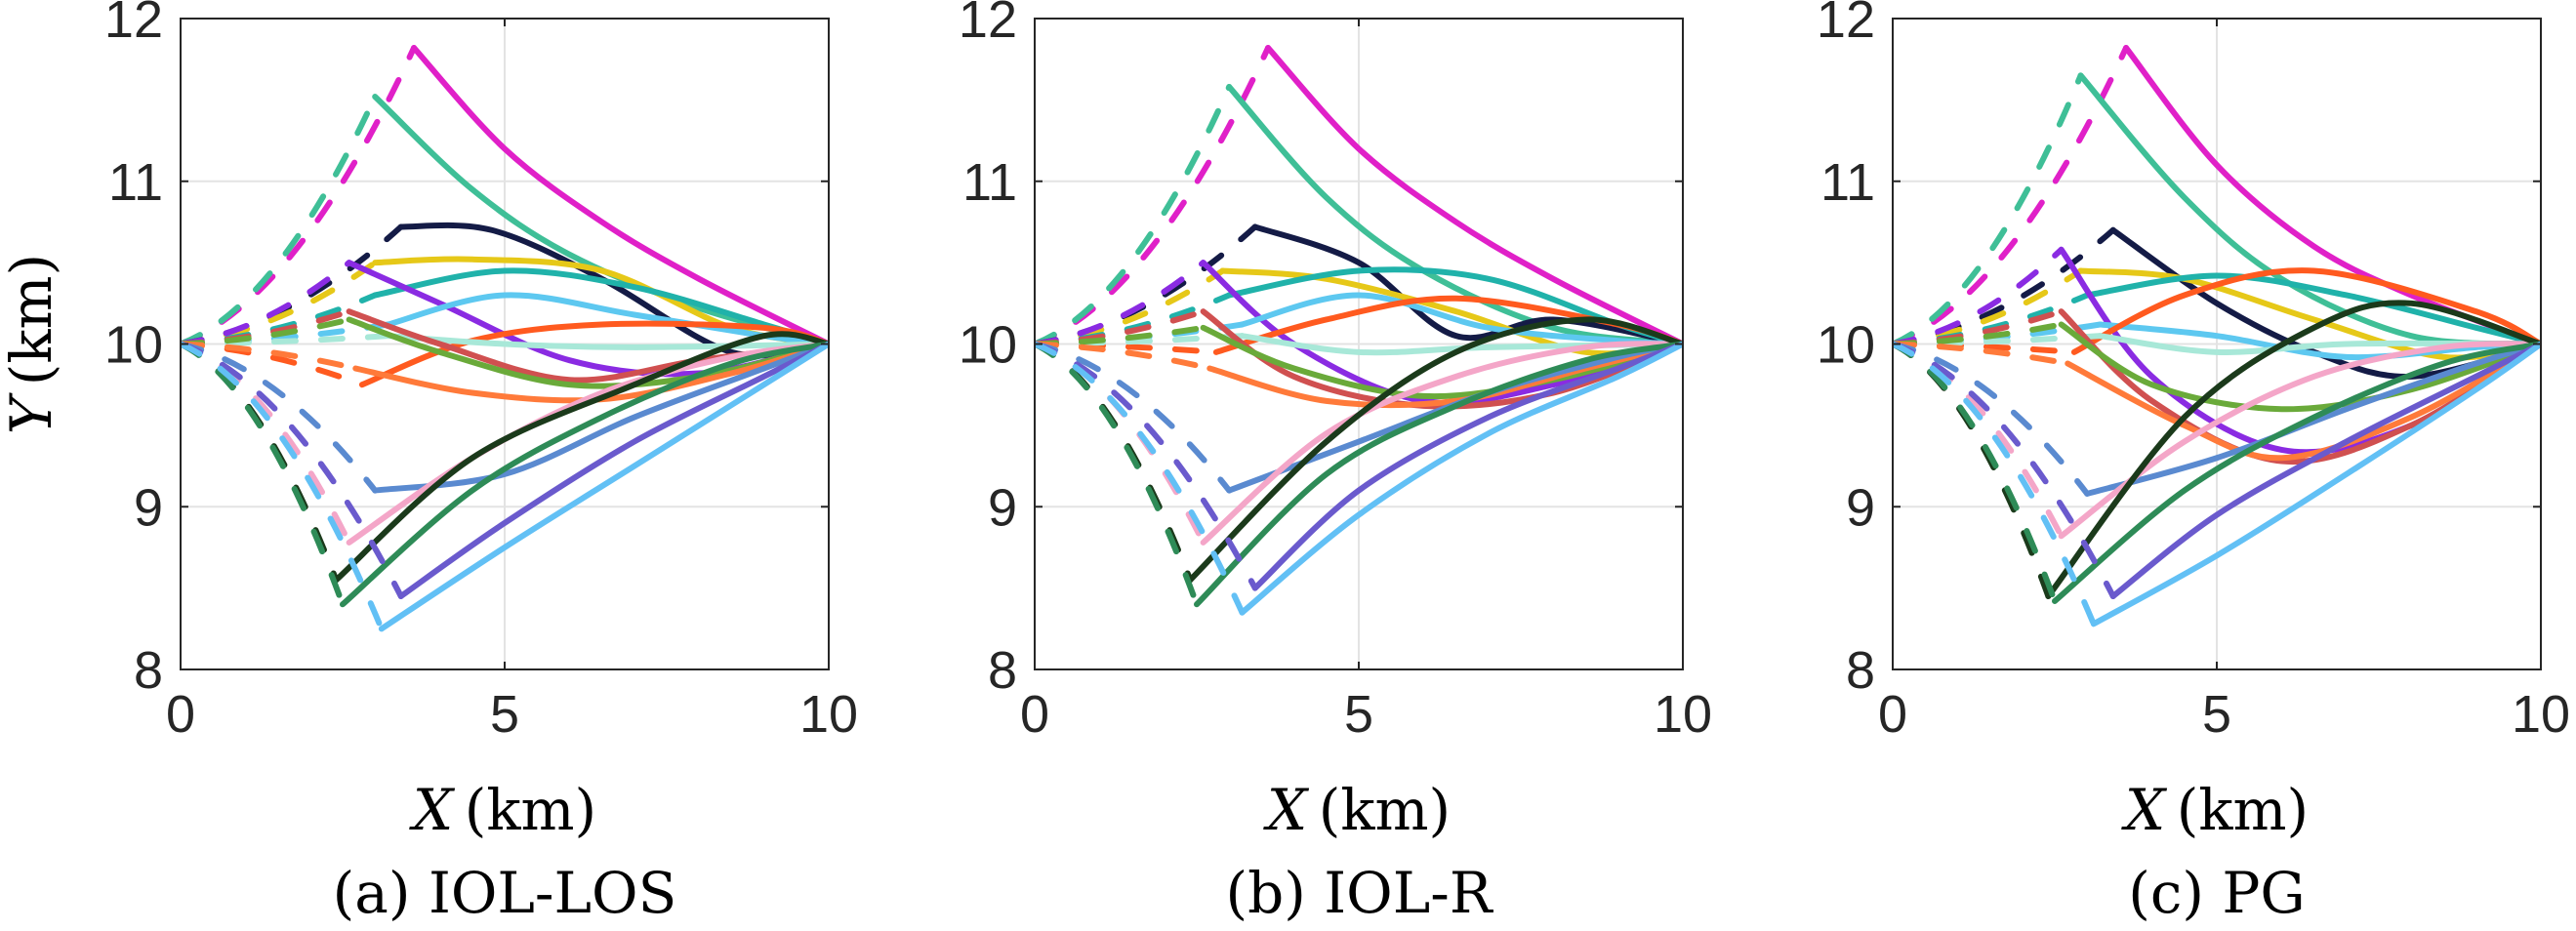 This screenshot has height=931, width=2576. I want to click on panel-caption: (c) PG, so click(2217, 893).